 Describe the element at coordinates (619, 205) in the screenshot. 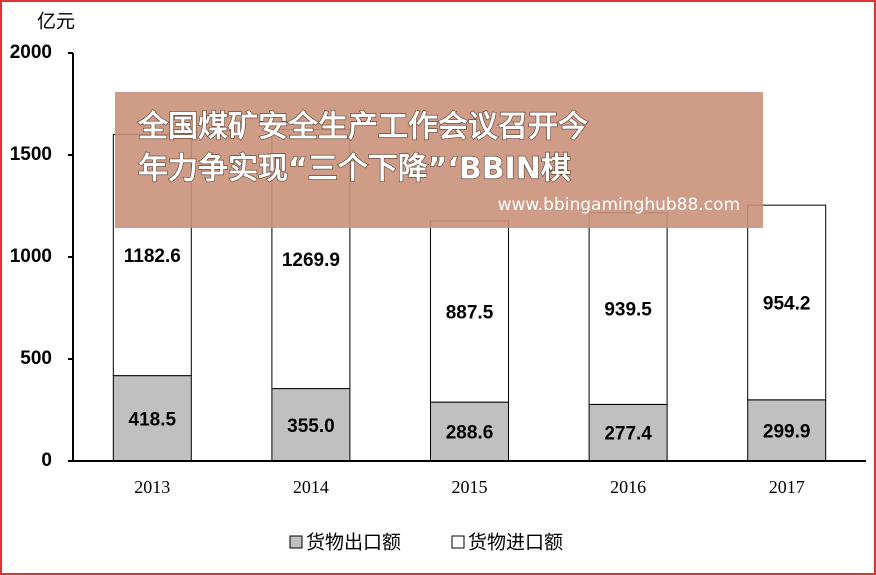

I see `overlay-url: www.bbingaminghub88.com` at that location.